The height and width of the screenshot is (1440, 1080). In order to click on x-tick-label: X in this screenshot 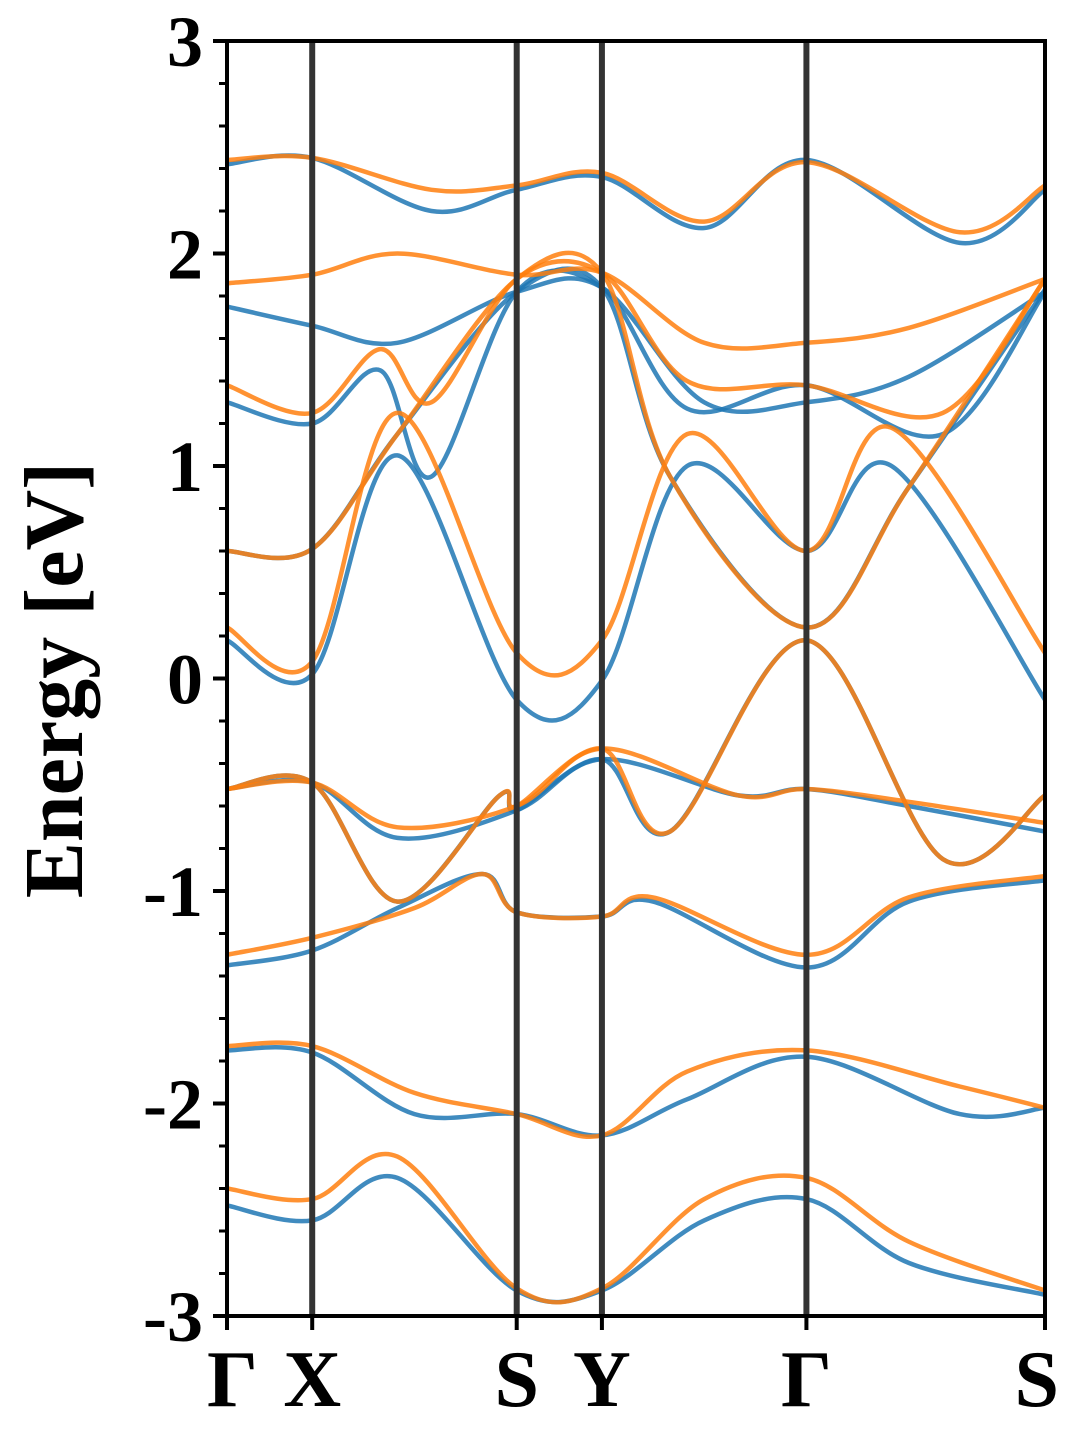, I will do `click(312, 1380)`.